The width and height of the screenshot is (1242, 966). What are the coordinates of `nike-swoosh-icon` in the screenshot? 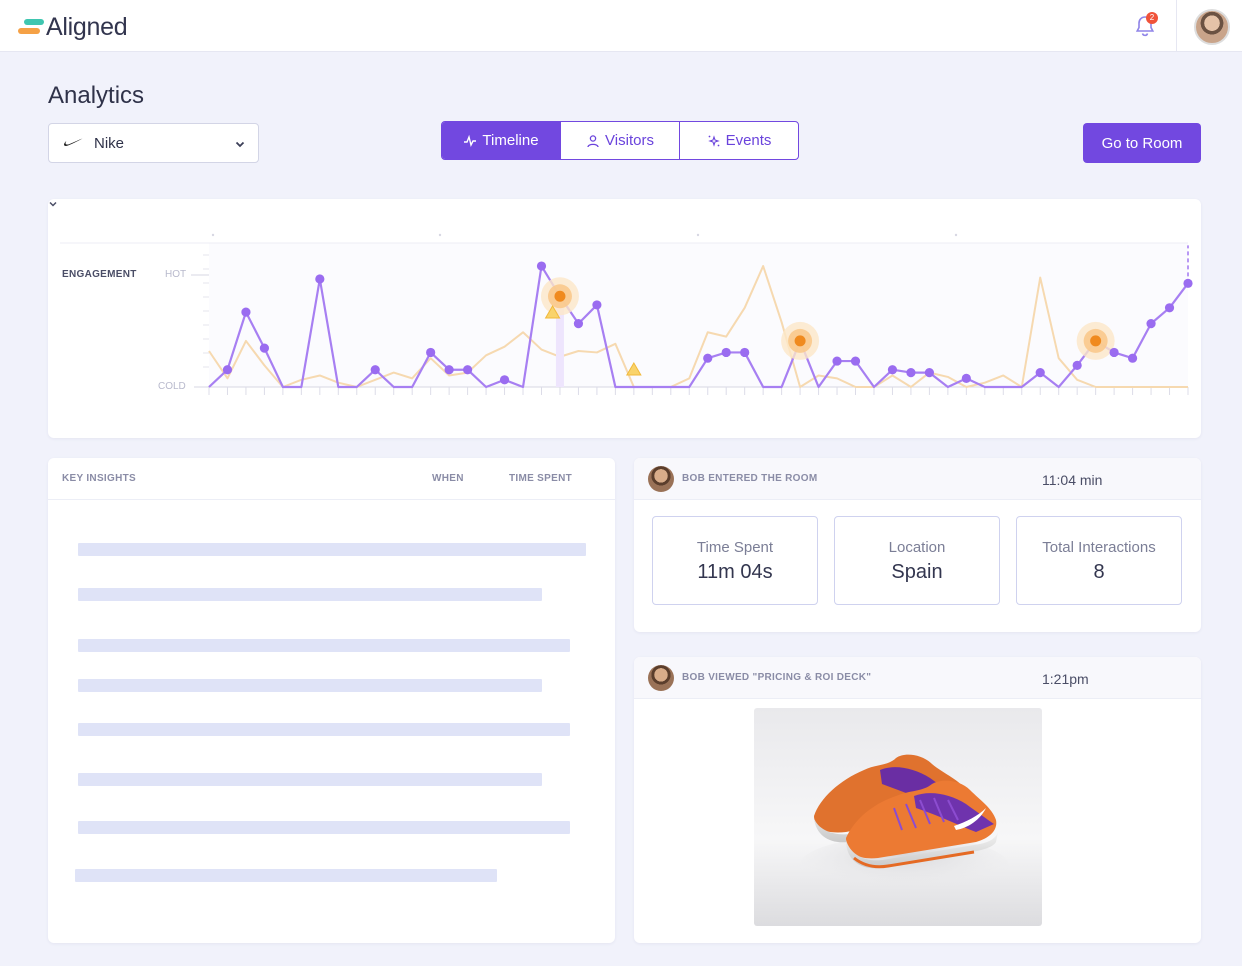 It's located at (73, 142).